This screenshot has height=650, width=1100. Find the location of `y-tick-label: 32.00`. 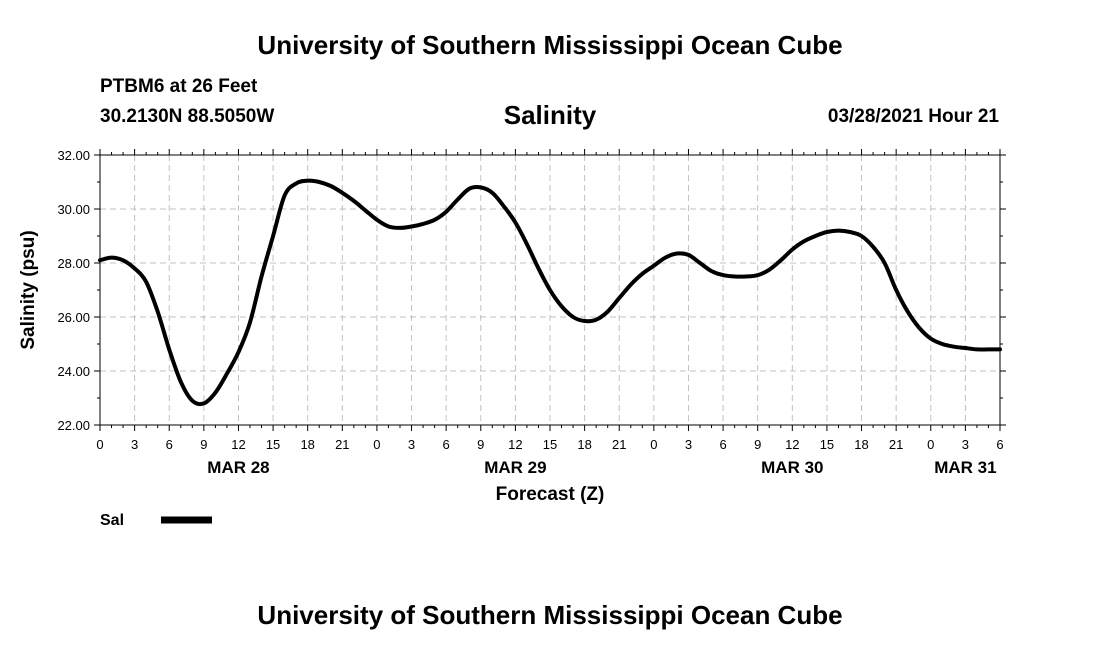

y-tick-label: 32.00 is located at coordinates (73, 155).